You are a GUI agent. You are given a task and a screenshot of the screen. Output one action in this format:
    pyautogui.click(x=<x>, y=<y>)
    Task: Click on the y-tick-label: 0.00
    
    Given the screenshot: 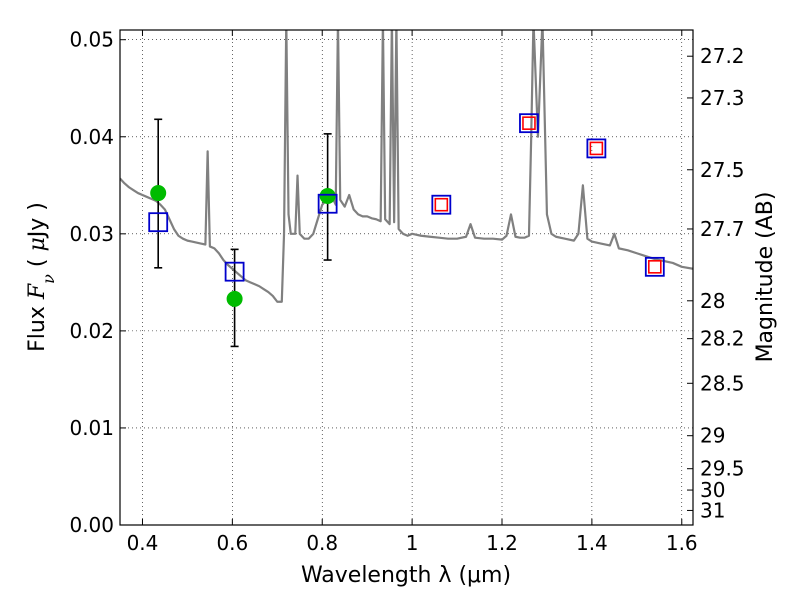 What is the action you would take?
    pyautogui.click(x=91, y=525)
    